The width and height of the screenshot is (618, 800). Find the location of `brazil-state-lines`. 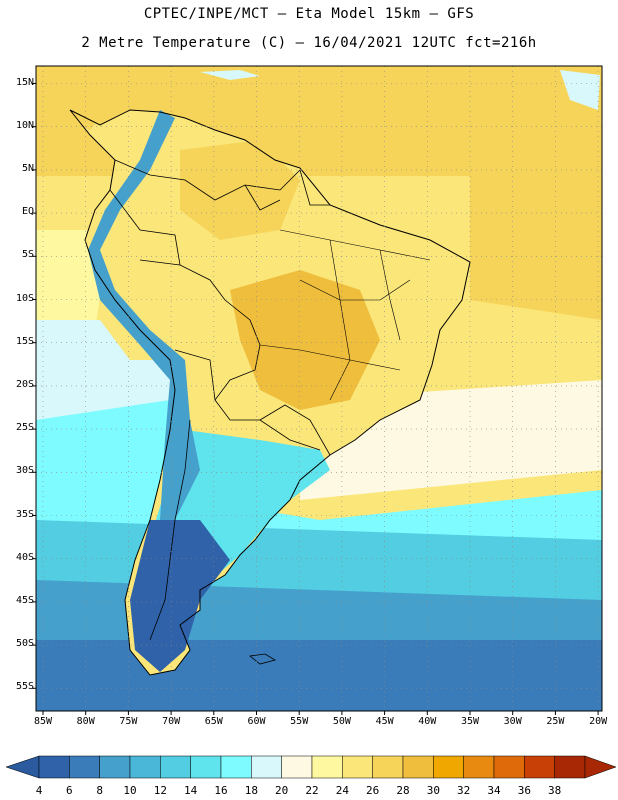

brazil-state-lines is located at coordinates (345, 315).